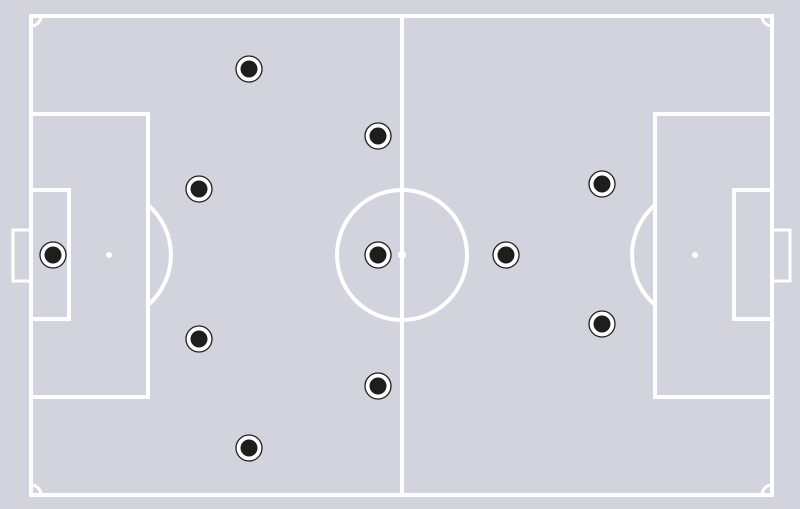  Describe the element at coordinates (109, 255) in the screenshot. I see `left-penalty-spot` at that location.